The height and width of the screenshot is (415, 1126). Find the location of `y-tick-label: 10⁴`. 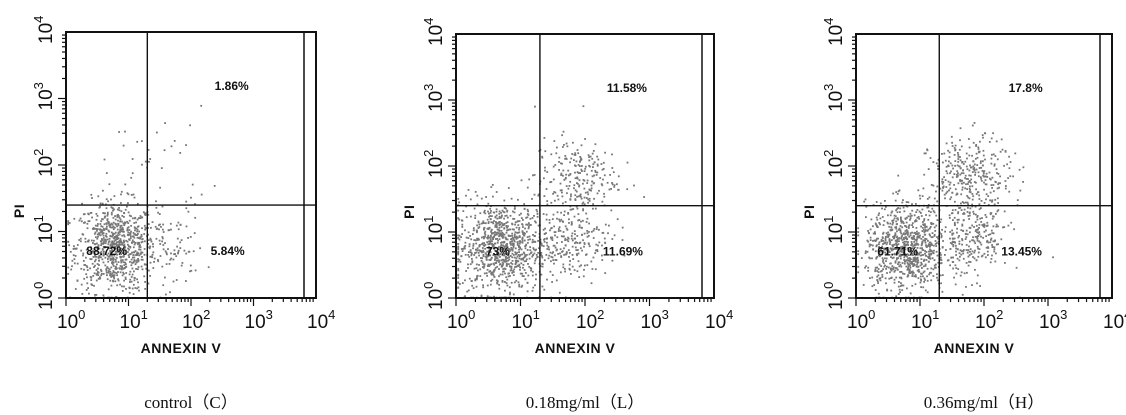

y-tick-label: 10⁴ is located at coordinates (44, 30).